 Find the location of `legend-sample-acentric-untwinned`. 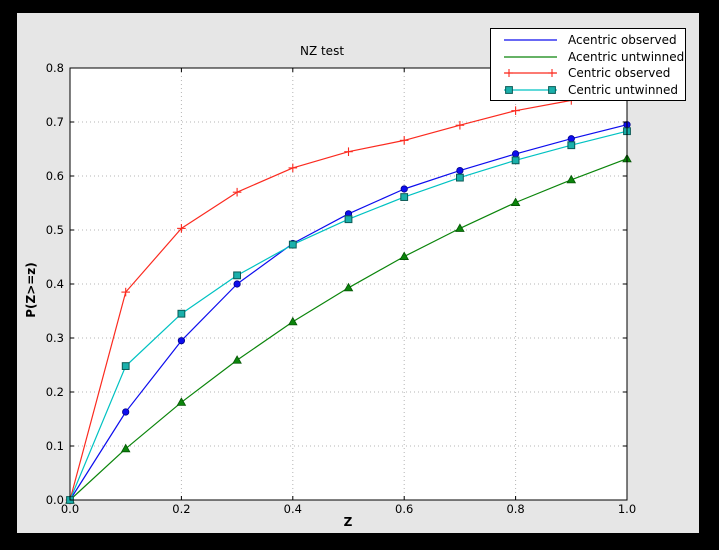

legend-sample-acentric-untwinned is located at coordinates (530, 57).